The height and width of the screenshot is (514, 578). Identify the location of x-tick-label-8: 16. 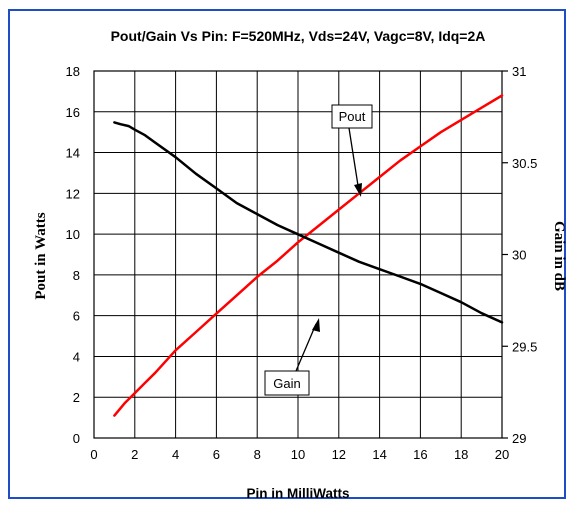
(420, 454).